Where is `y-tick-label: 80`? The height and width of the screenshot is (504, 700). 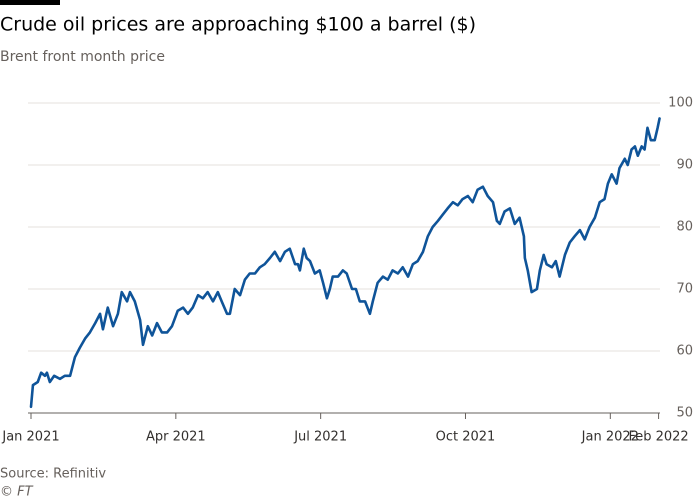
y-tick-label: 80 is located at coordinates (684, 227).